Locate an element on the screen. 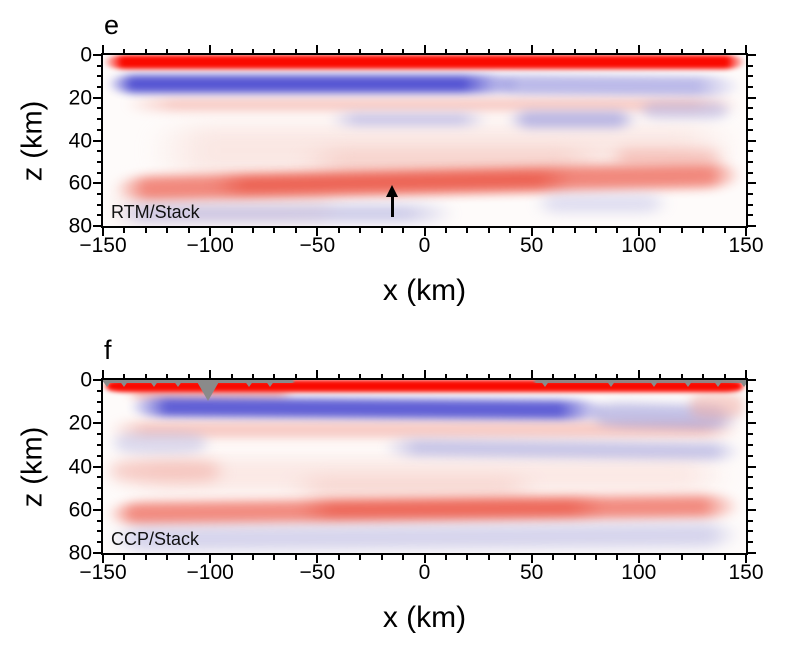 This screenshot has height=646, width=786. arrow-head is located at coordinates (392, 191).